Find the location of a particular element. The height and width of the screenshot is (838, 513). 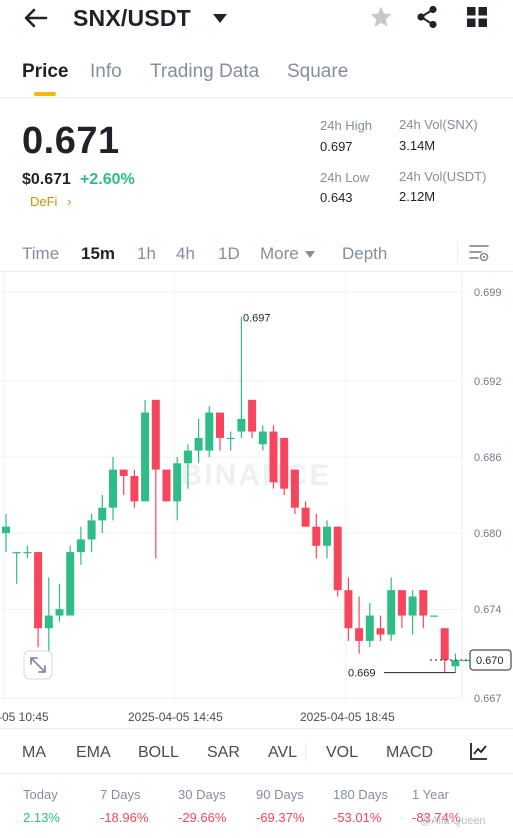

last-price: 0.671 is located at coordinates (71, 141).